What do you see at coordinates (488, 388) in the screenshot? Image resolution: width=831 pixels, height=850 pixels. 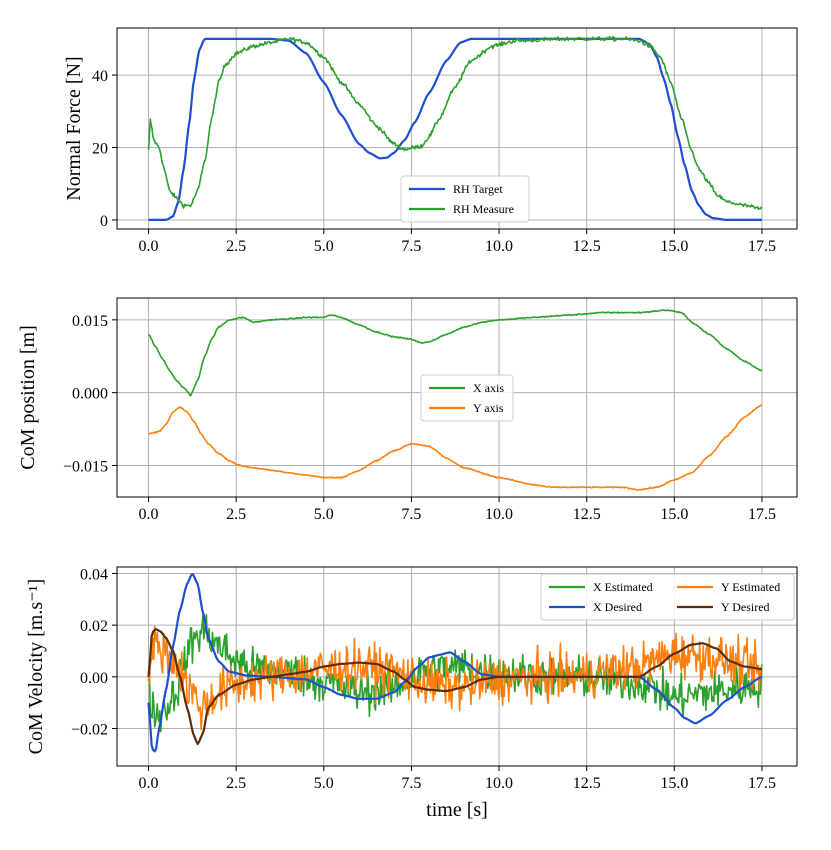 I see `legend-label: X axis` at bounding box center [488, 388].